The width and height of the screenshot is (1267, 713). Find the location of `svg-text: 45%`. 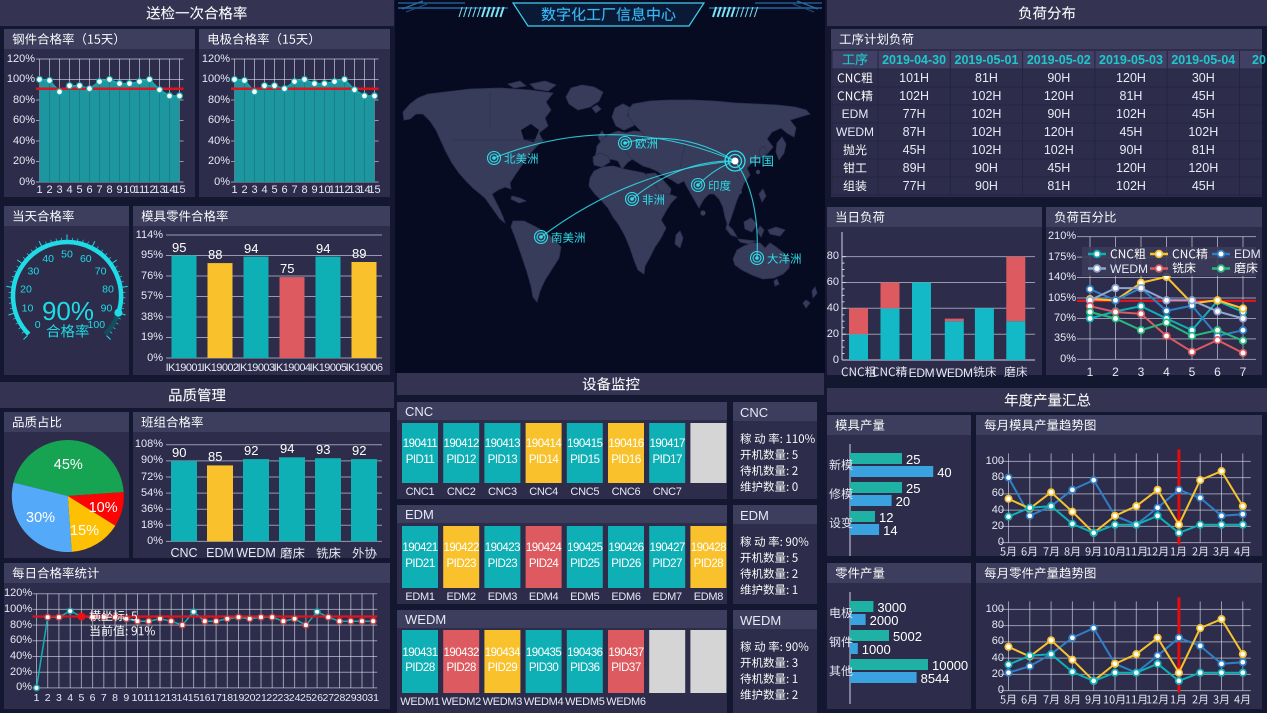

svg-text: 45% is located at coordinates (68, 465).